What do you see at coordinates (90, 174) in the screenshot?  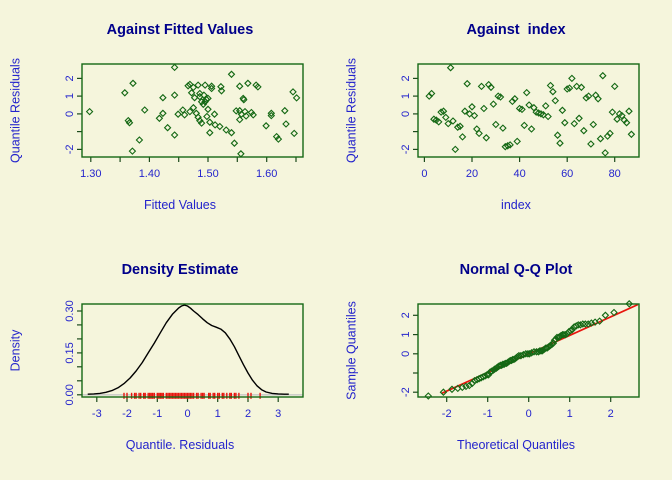 I see `svg-text: 1.30` at bounding box center [90, 174].